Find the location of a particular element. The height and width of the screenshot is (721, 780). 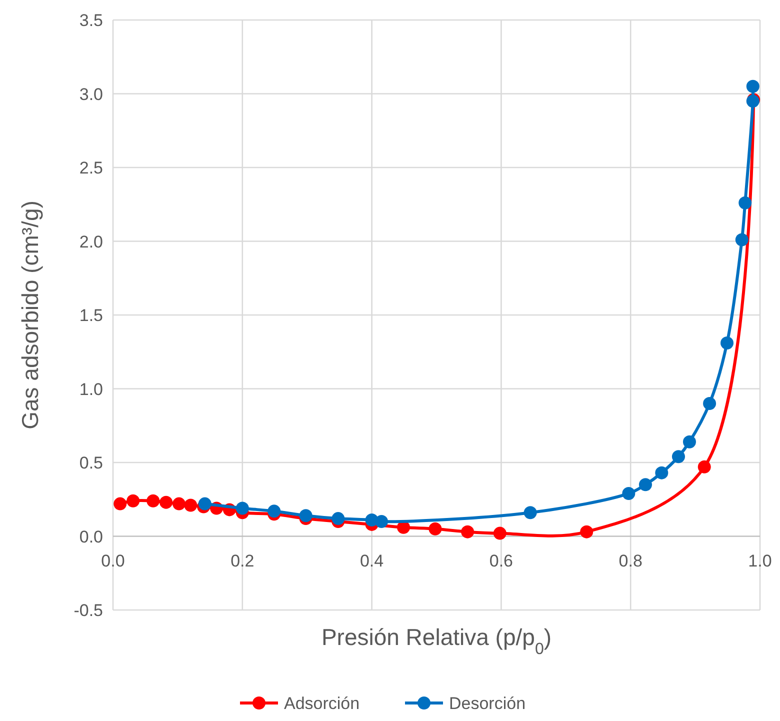

x-tick-label: 0.2 is located at coordinates (242, 560).